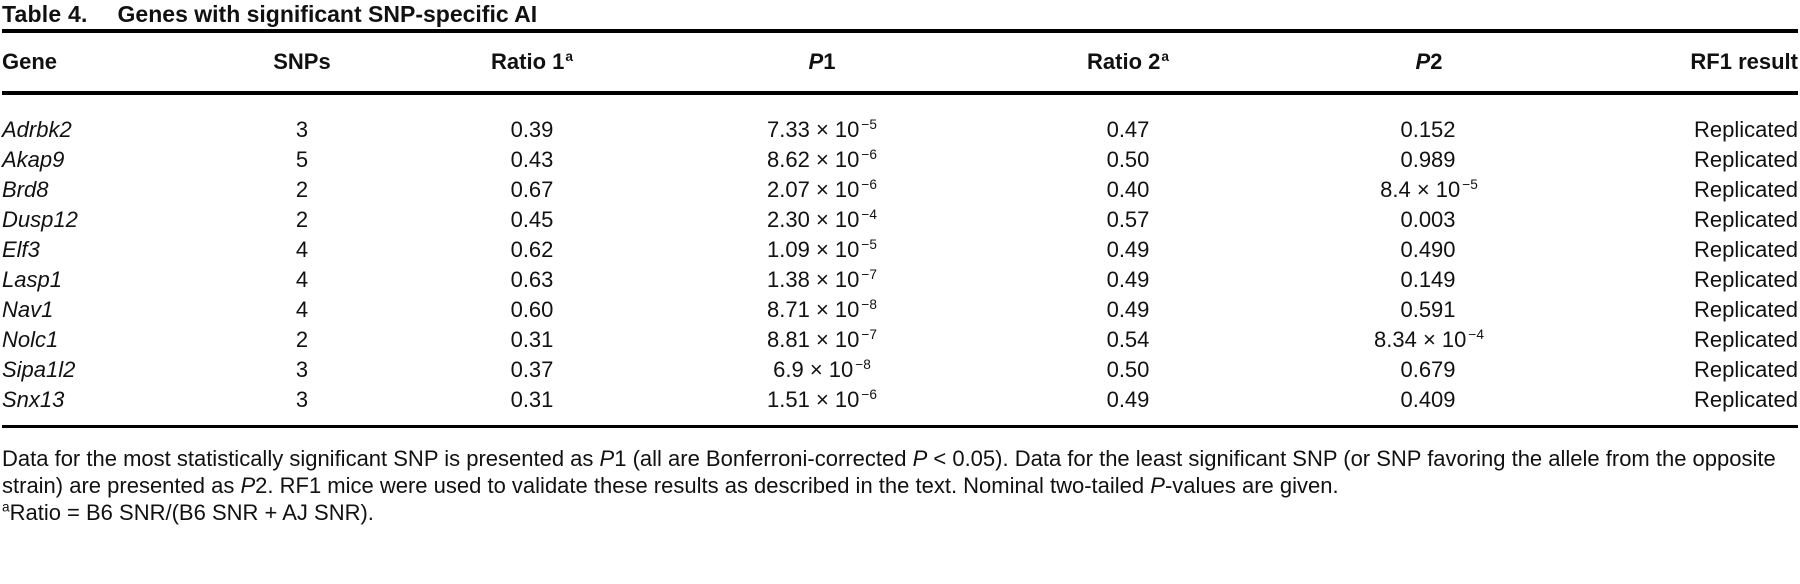  Describe the element at coordinates (1429, 220) in the screenshot. I see `p2-cell: 0.003` at that location.